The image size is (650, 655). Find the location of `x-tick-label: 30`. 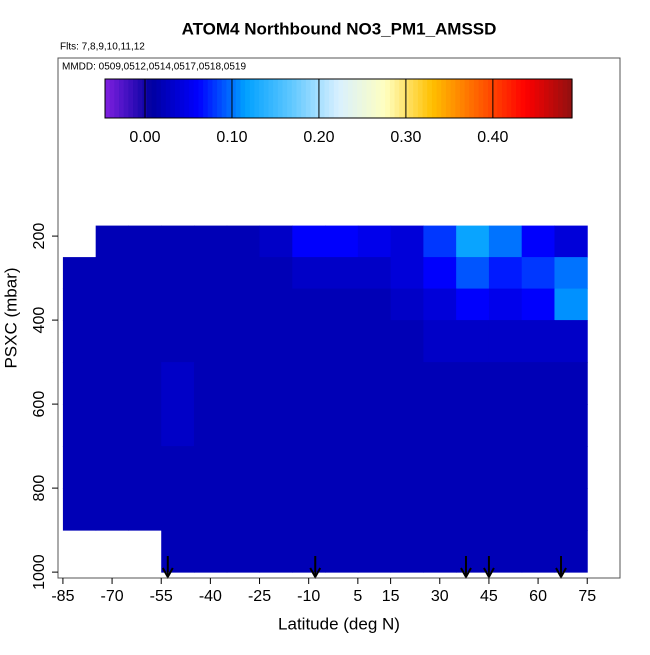

x-tick-label: 30 is located at coordinates (440, 596).